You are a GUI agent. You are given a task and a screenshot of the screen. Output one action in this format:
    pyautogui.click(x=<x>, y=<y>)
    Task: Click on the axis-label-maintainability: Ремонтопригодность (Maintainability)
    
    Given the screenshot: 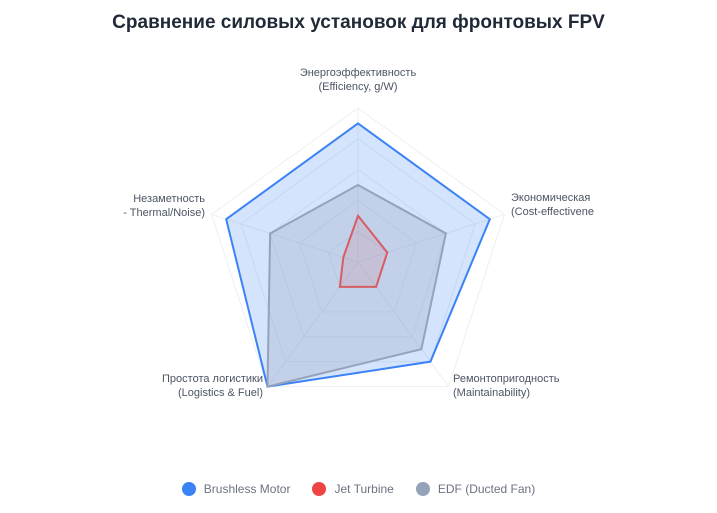 What is the action you would take?
    pyautogui.click(x=506, y=386)
    